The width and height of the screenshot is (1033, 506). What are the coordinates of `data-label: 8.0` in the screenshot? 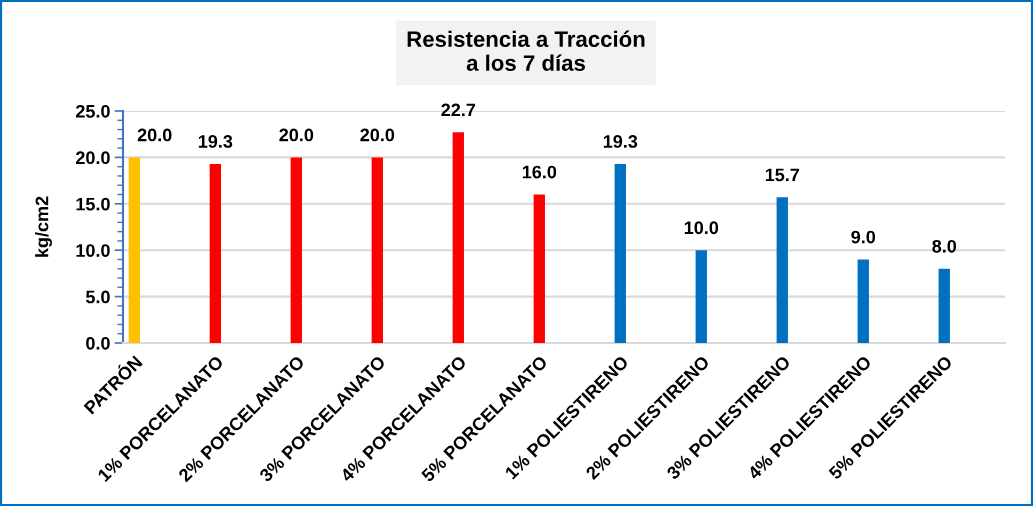 It's located at (944, 246).